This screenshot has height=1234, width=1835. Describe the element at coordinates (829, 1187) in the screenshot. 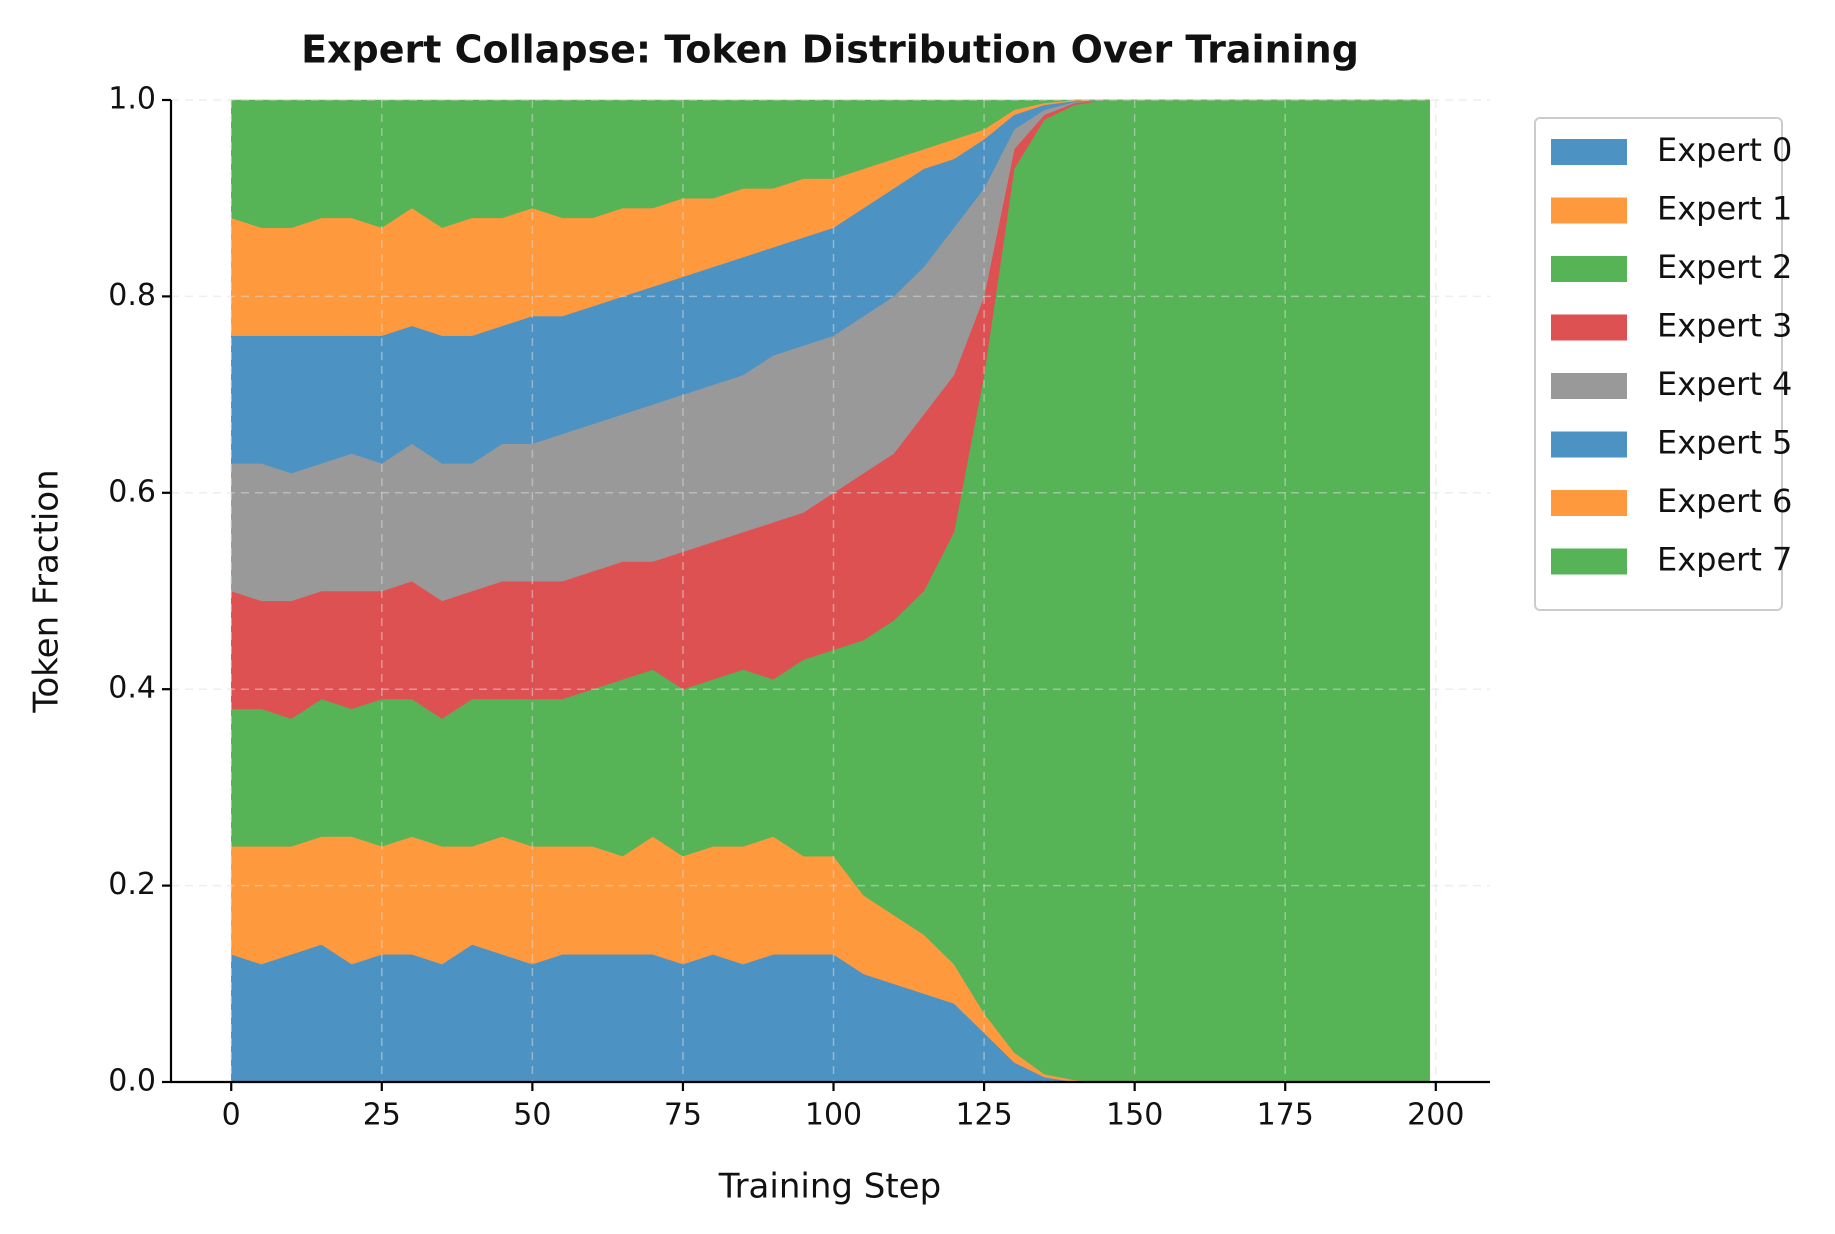

I see `x-axis-label: Training Step` at that location.